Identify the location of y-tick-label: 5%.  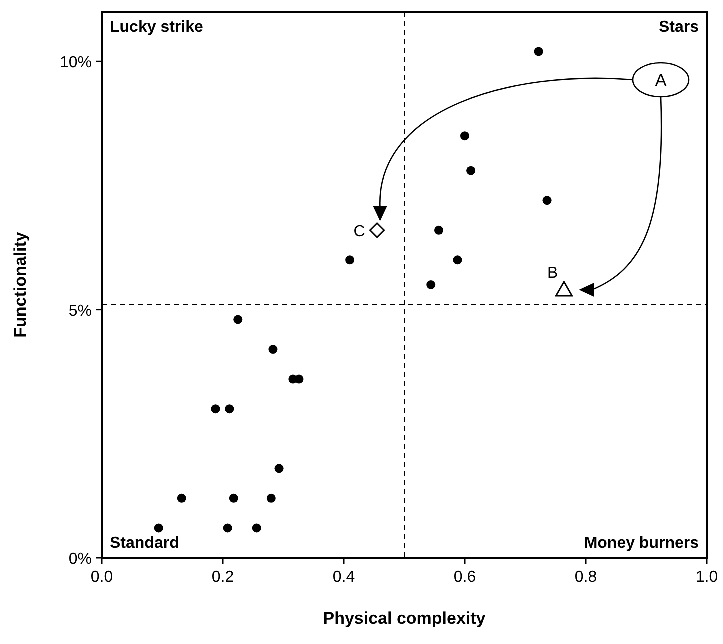
(80, 311).